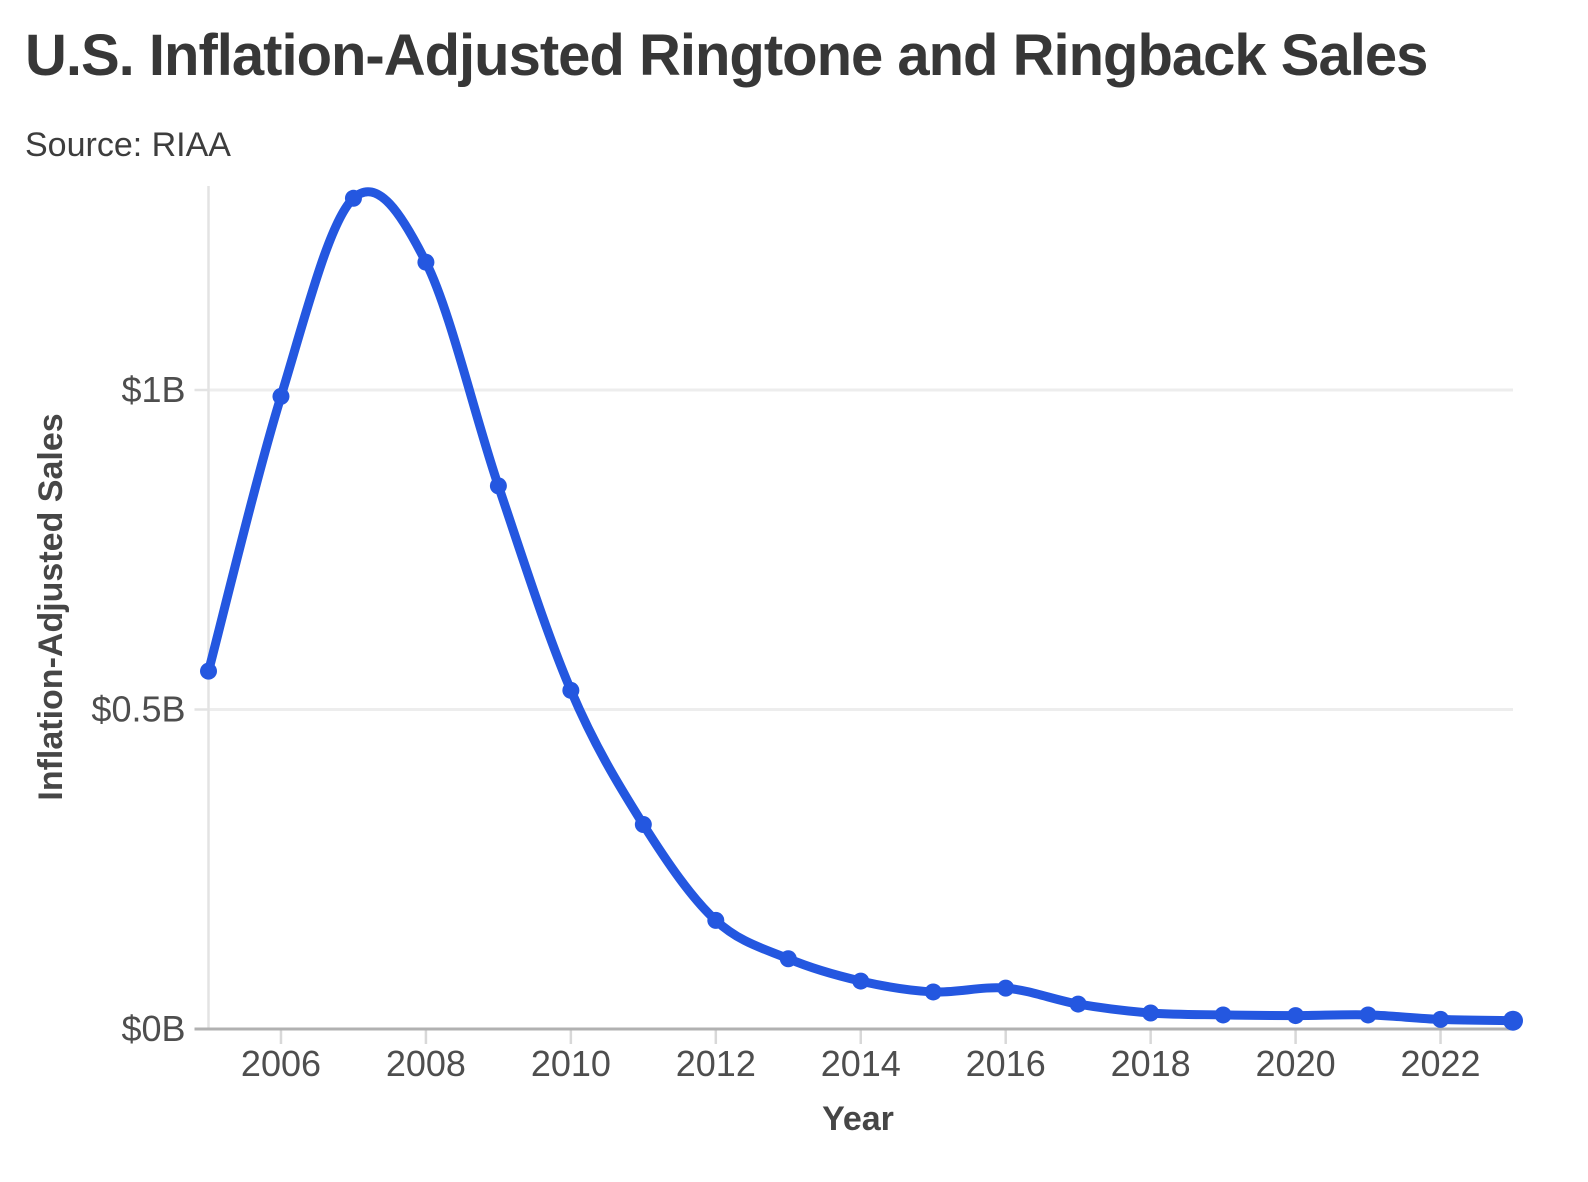 This screenshot has height=1182, width=1588. What do you see at coordinates (51, 606) in the screenshot?
I see `y-axis-title: Inflation-Adjusted Sales` at bounding box center [51, 606].